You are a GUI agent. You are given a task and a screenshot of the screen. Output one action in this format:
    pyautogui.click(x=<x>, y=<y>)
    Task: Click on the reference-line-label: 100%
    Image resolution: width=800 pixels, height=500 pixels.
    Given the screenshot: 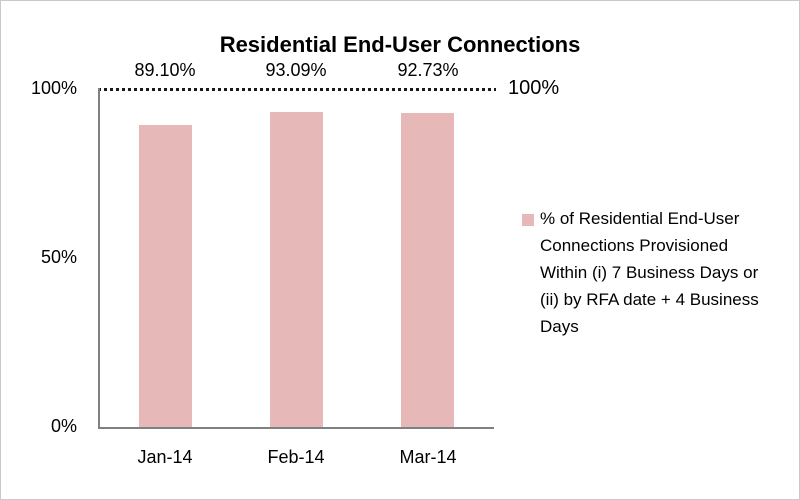 What is the action you would take?
    pyautogui.click(x=534, y=88)
    